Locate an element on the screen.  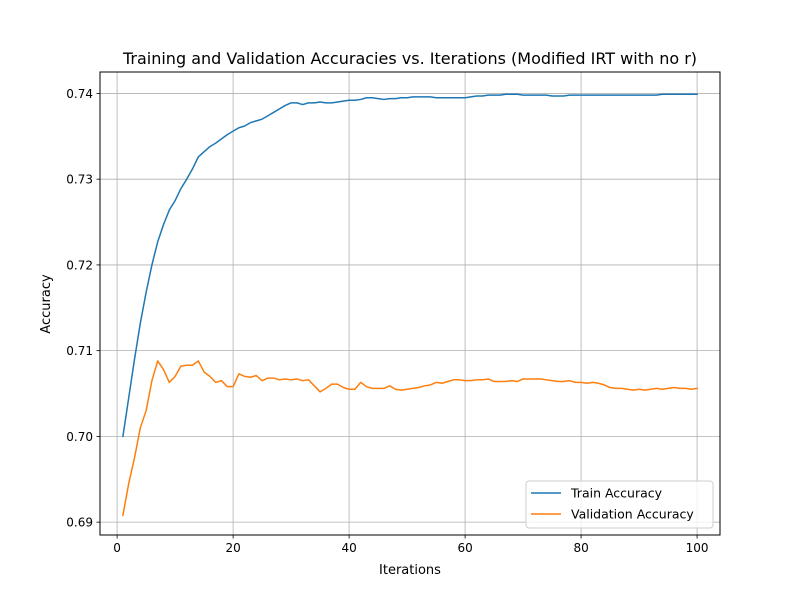
y-tick-label: 0.70 is located at coordinates (79, 437).